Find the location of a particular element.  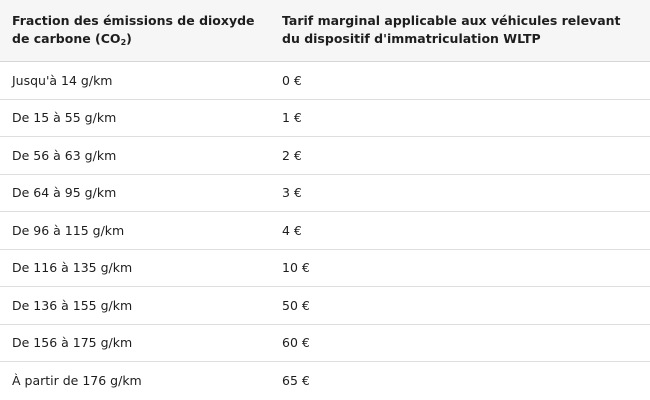

table-row: De 156 à 175 g/km 60 € is located at coordinates (325, 343).